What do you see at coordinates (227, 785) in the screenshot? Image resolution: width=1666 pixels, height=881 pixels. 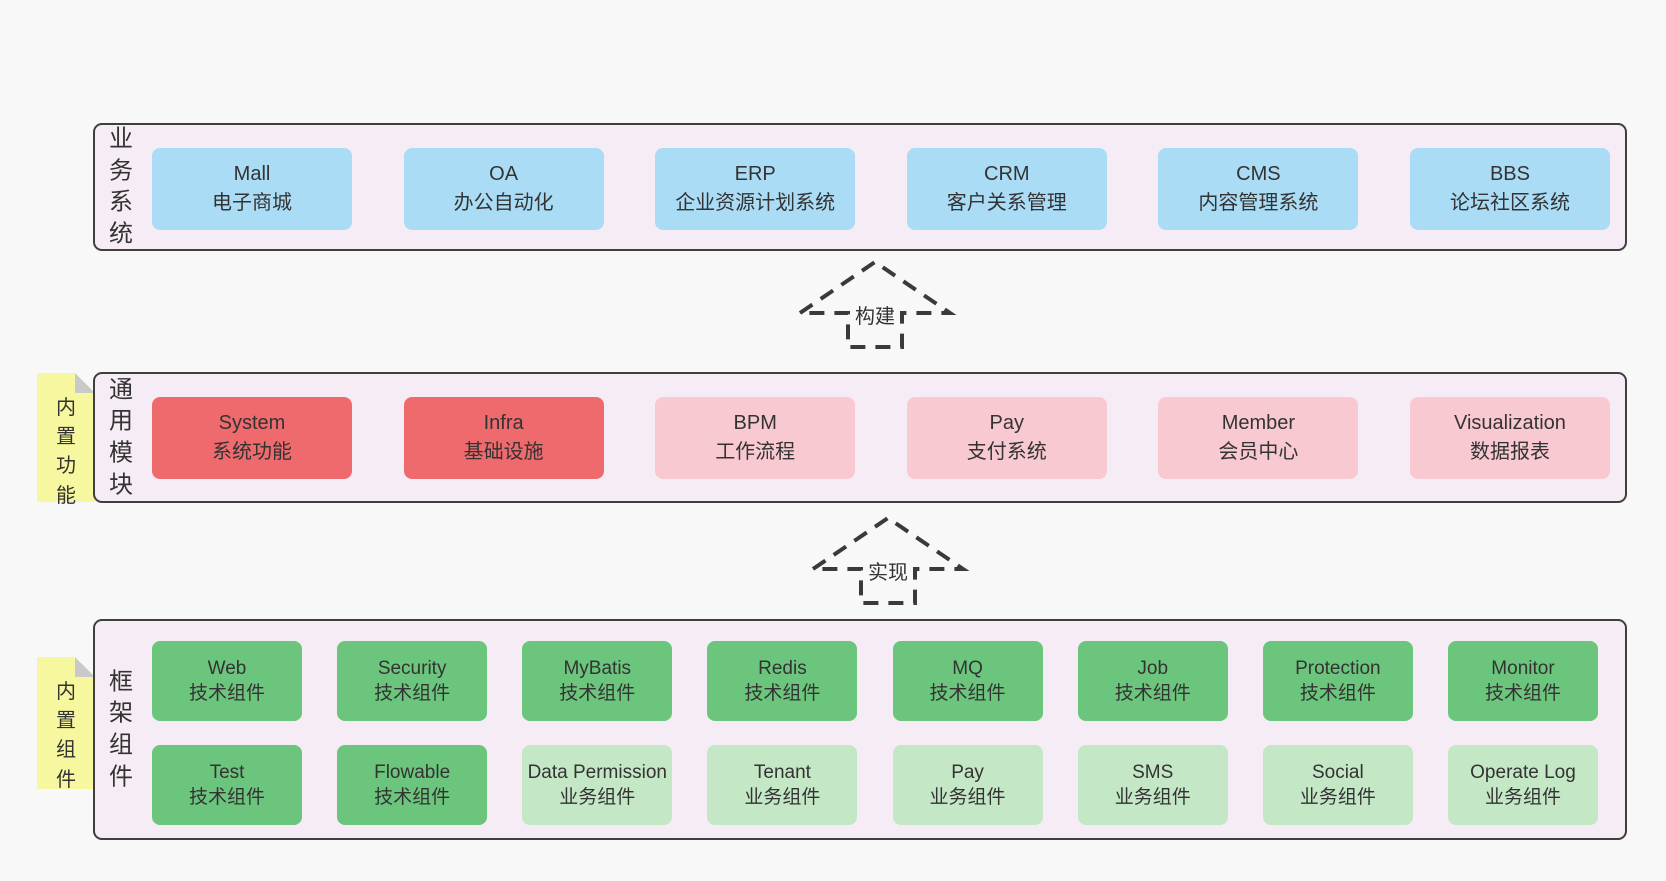 I see `component-test: Test 技术组件` at bounding box center [227, 785].